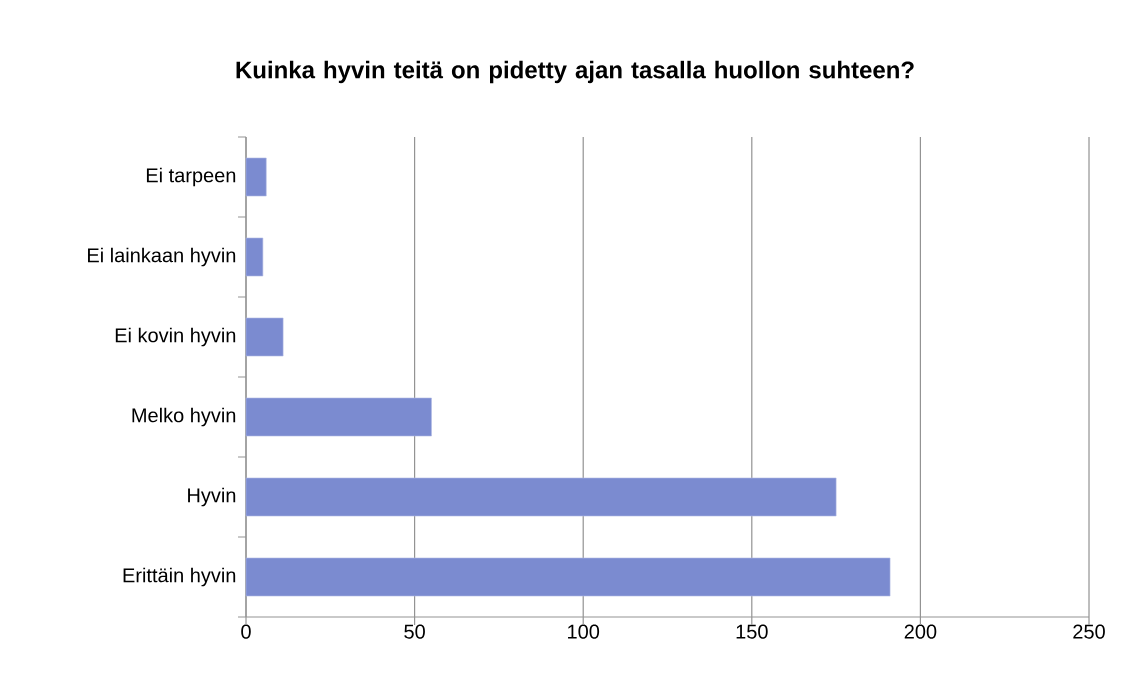  What do you see at coordinates (162, 257) in the screenshot?
I see `y-tick-label: Ei lainkaan hyvin` at bounding box center [162, 257].